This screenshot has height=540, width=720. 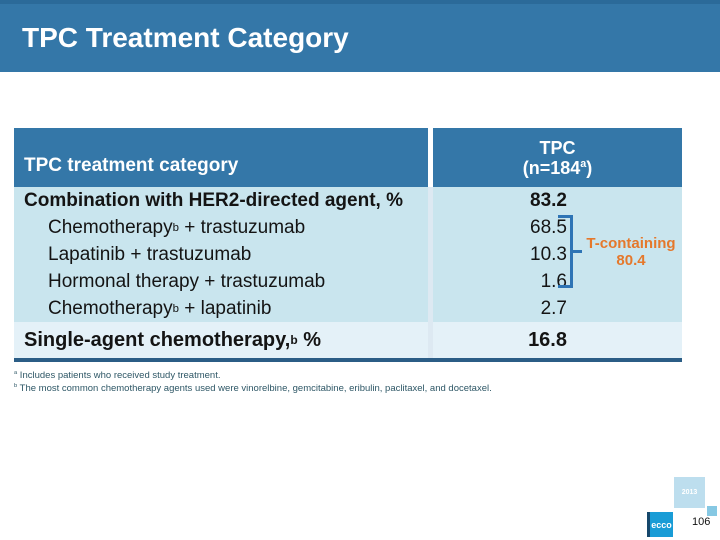 I want to click on table-row-single-agent: Single-agent chemotherapy, b % 16.8, so click(x=348, y=340).